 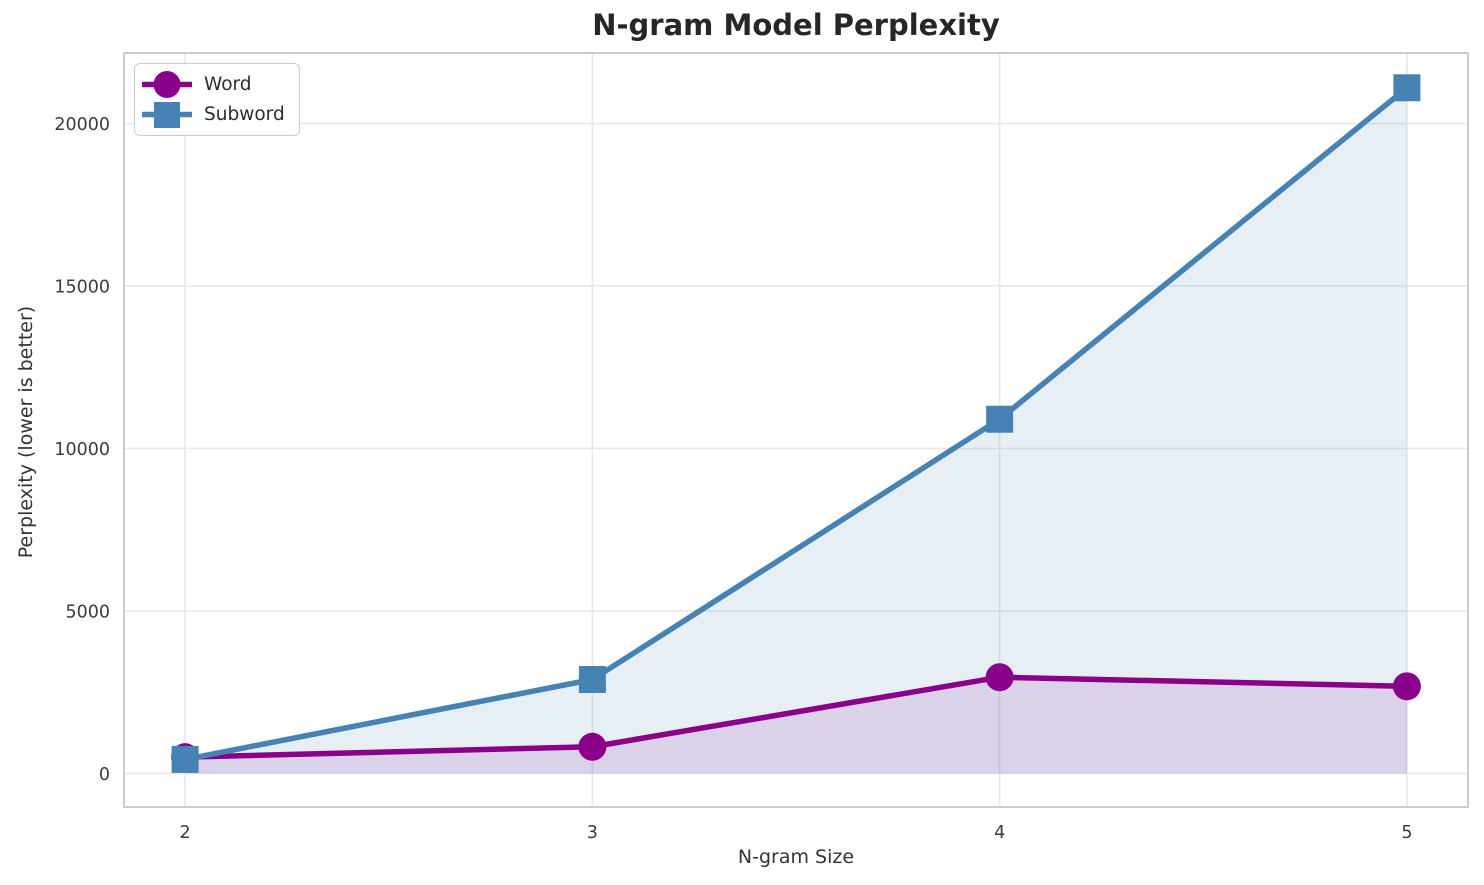 I want to click on x-axis-label: N-gram Size, so click(x=796, y=857).